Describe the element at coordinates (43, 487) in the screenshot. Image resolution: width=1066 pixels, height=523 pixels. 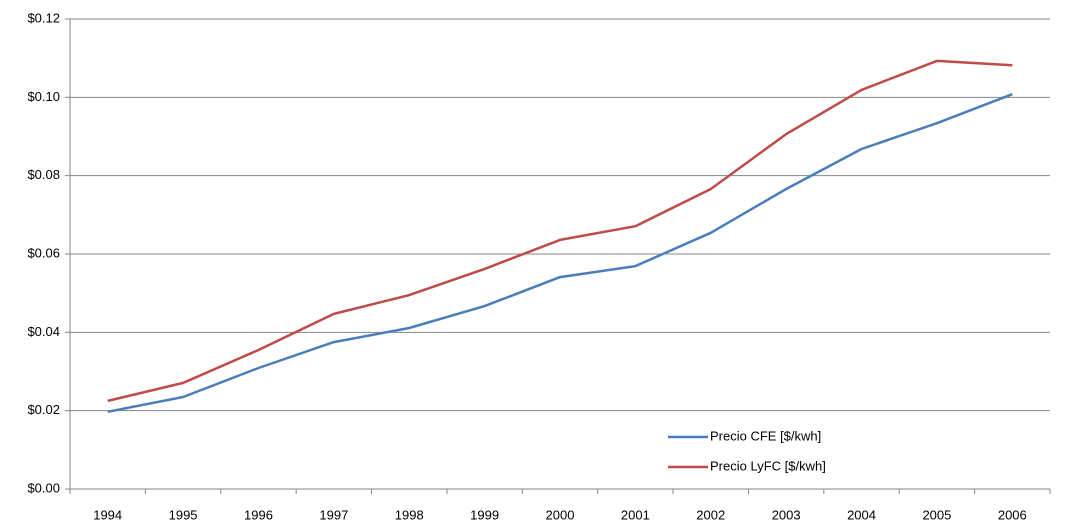
I see `y-tick-label: $0.00` at that location.